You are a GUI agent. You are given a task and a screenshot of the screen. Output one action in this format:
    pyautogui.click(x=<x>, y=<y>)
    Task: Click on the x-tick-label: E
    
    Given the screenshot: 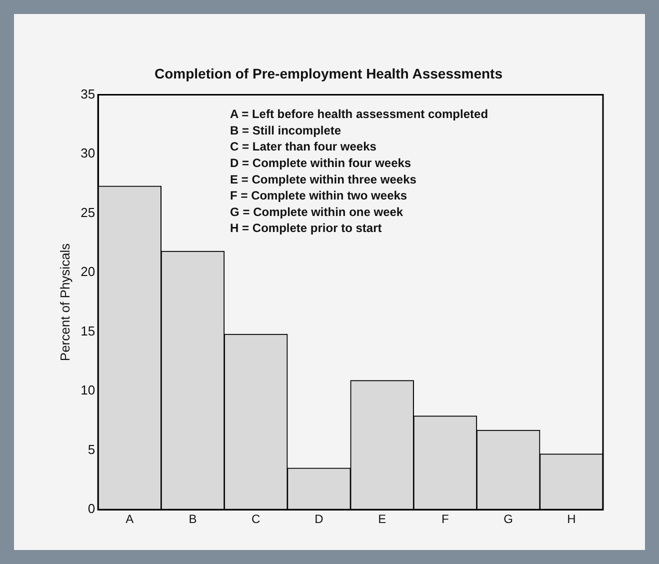 What is the action you would take?
    pyautogui.click(x=382, y=519)
    